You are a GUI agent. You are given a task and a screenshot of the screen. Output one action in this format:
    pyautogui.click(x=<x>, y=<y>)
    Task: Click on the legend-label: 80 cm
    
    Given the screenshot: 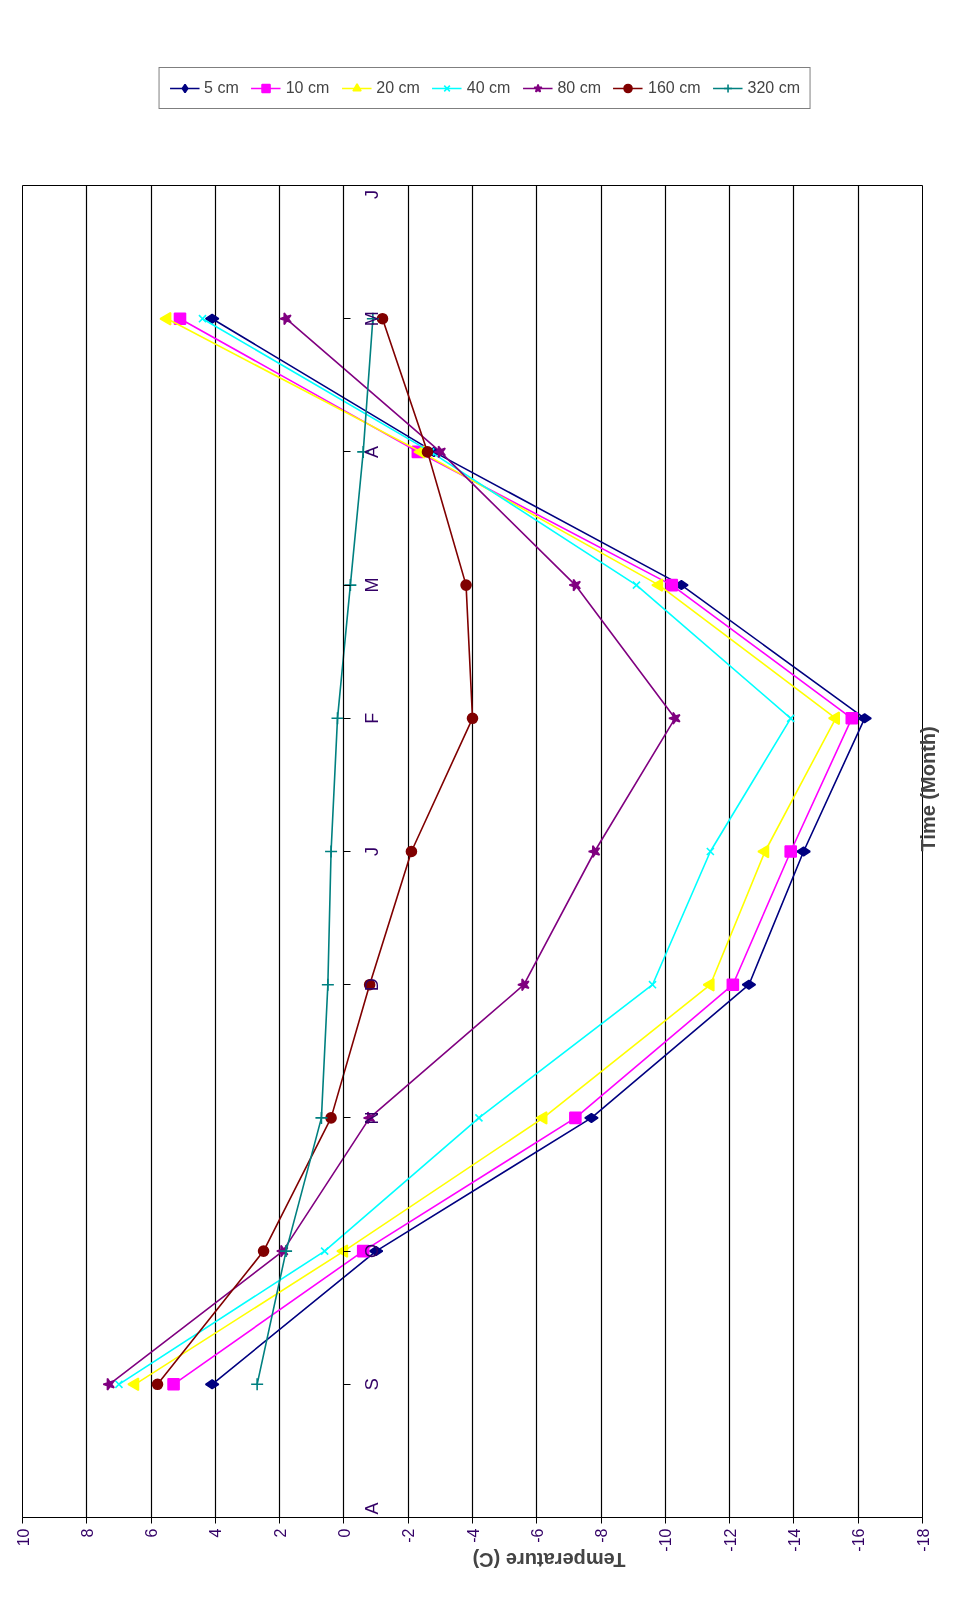 What is the action you would take?
    pyautogui.click(x=579, y=87)
    